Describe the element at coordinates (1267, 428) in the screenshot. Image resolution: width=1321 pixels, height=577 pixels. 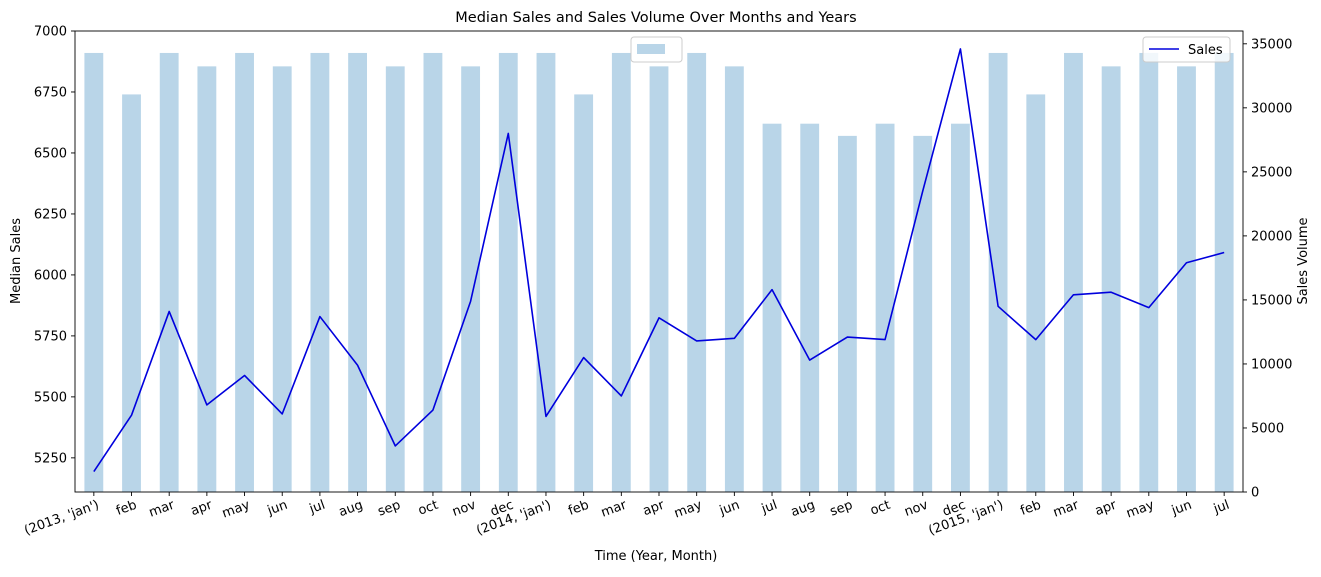
I see `y-right-tick-label: 5000` at that location.